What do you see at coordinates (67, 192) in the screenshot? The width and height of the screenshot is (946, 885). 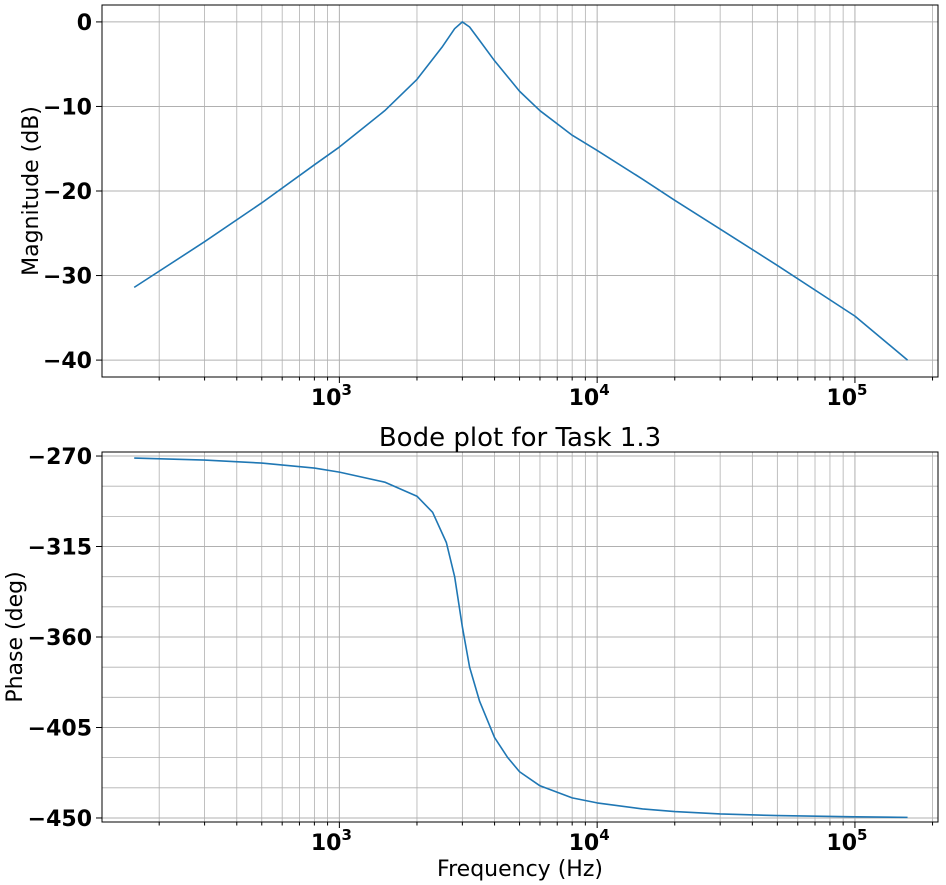 I see `magnitude-y-tick-label: −20` at bounding box center [67, 192].